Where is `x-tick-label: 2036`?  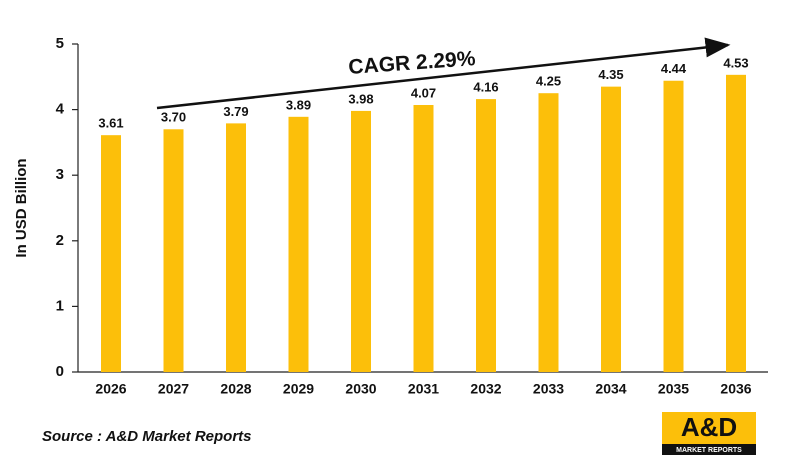
x-tick-label: 2036 is located at coordinates (735, 389).